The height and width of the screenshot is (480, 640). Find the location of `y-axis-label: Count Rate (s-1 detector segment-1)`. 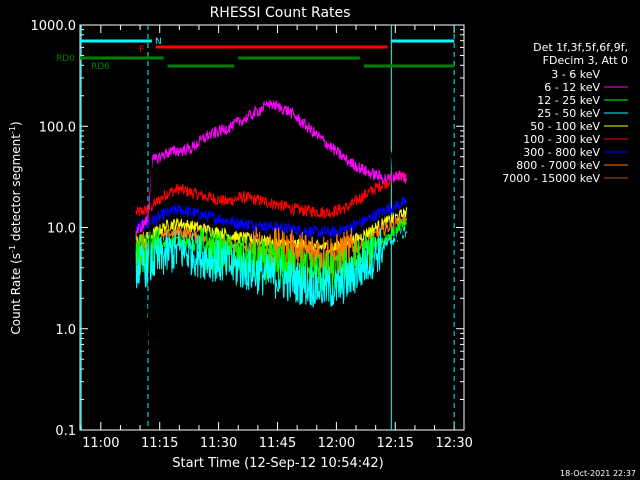

y-axis-label: Count Rate (s-1 detector segment-1) is located at coordinates (15, 227).